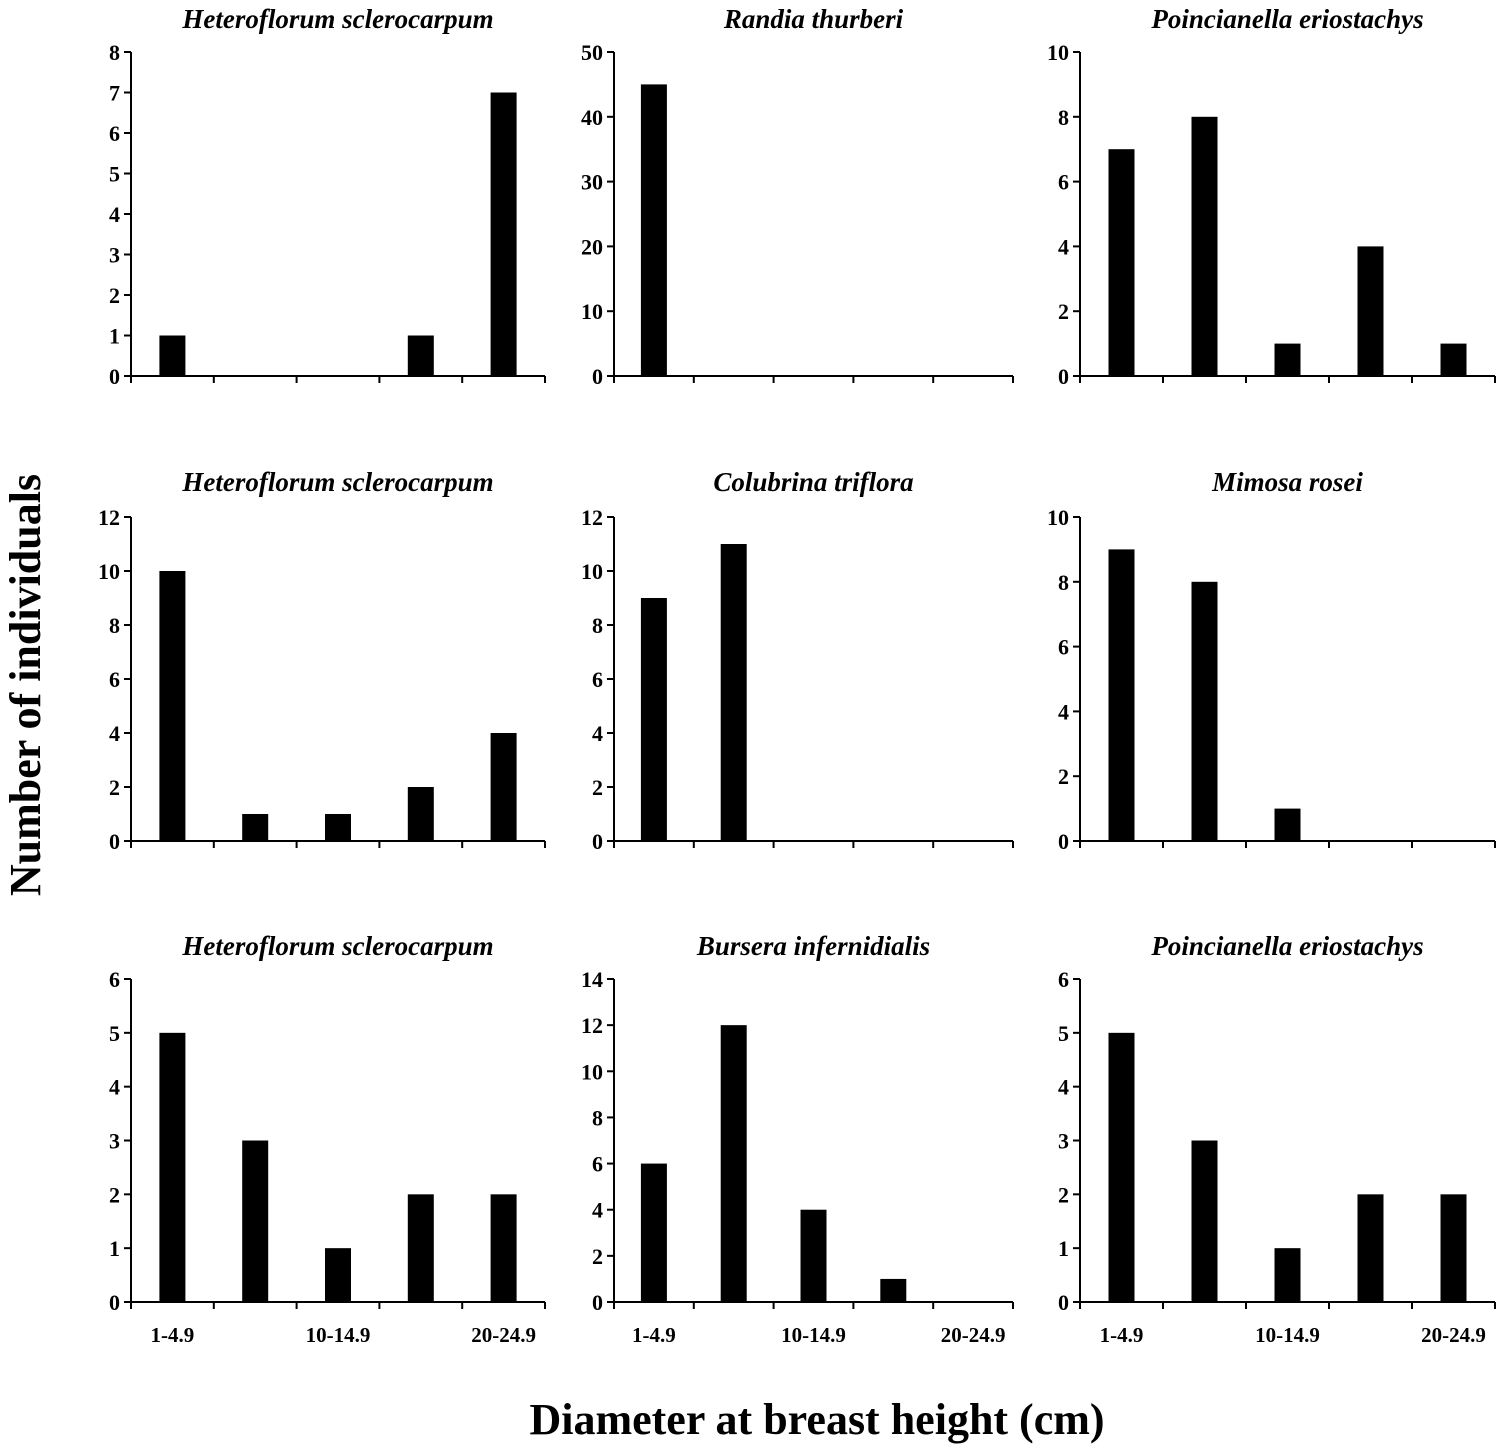 The width and height of the screenshot is (1500, 1449). I want to click on y-tick-label: 40, so click(592, 117).